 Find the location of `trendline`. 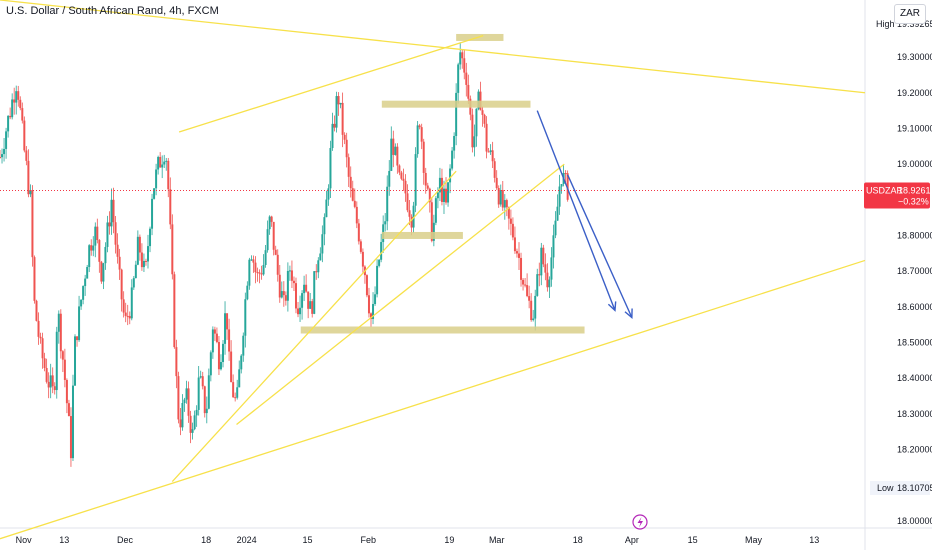

trendline is located at coordinates (331, 84).